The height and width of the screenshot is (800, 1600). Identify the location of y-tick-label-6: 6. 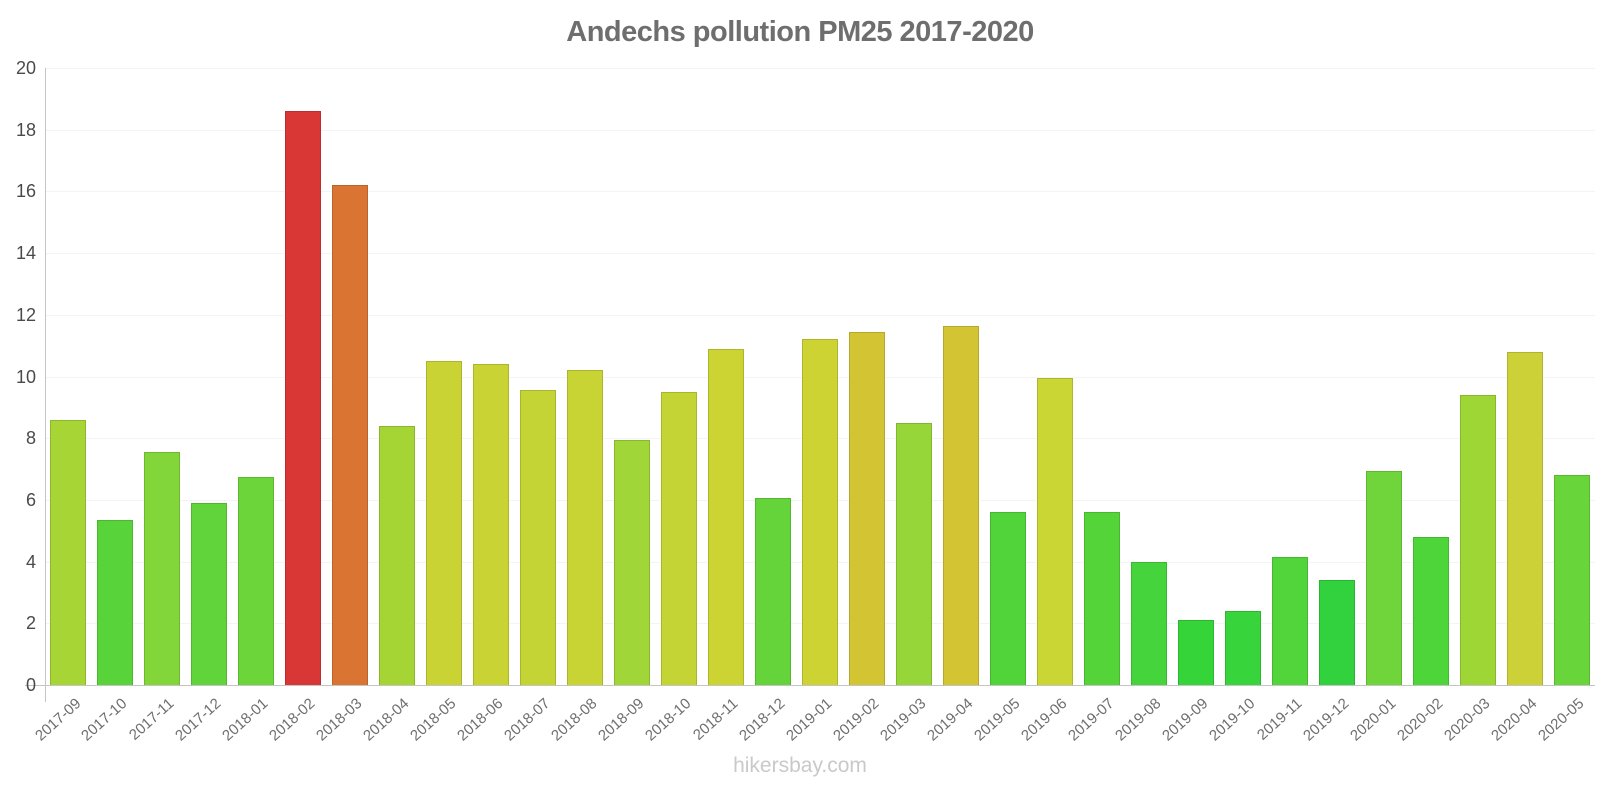
(30, 499).